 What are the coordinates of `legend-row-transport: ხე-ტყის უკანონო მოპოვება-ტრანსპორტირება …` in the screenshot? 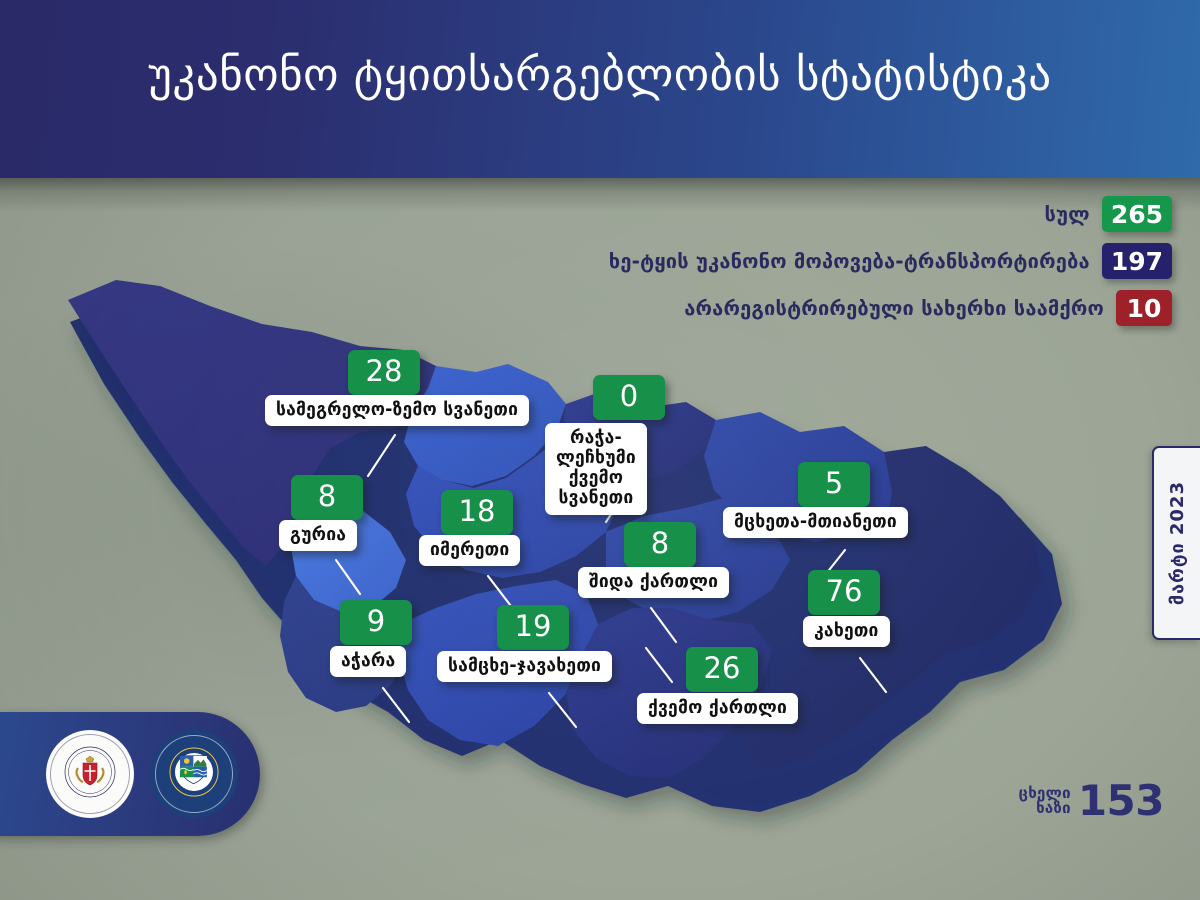 It's located at (890, 261).